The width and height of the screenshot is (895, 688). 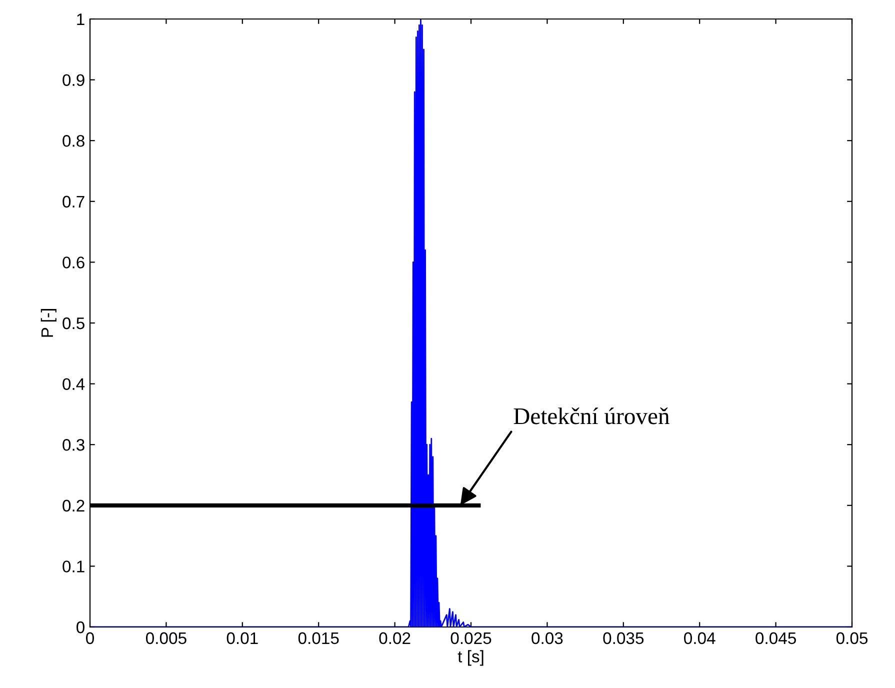 I want to click on x-tick-label: 0.04, so click(x=700, y=638).